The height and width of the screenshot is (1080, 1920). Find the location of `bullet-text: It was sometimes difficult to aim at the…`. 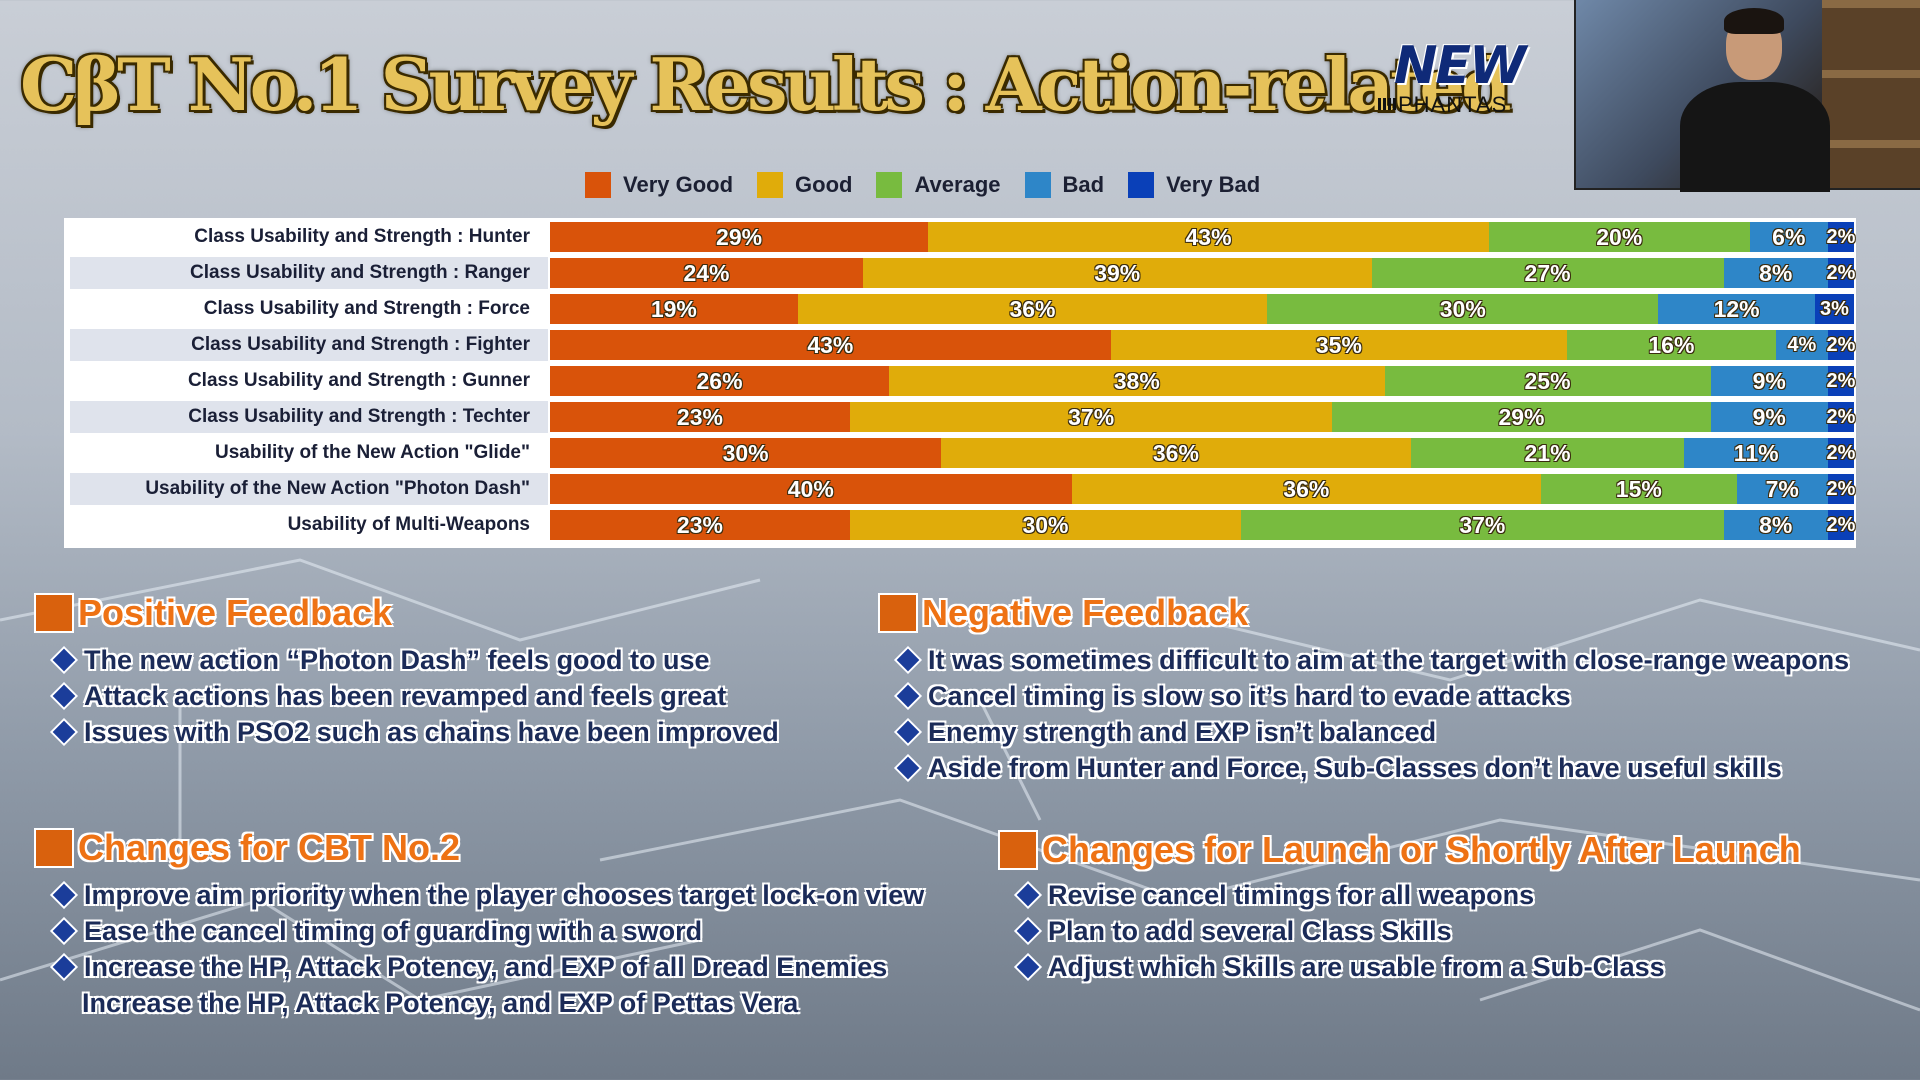

bullet-text: It was sometimes difficult to aim at the… is located at coordinates (1389, 659).